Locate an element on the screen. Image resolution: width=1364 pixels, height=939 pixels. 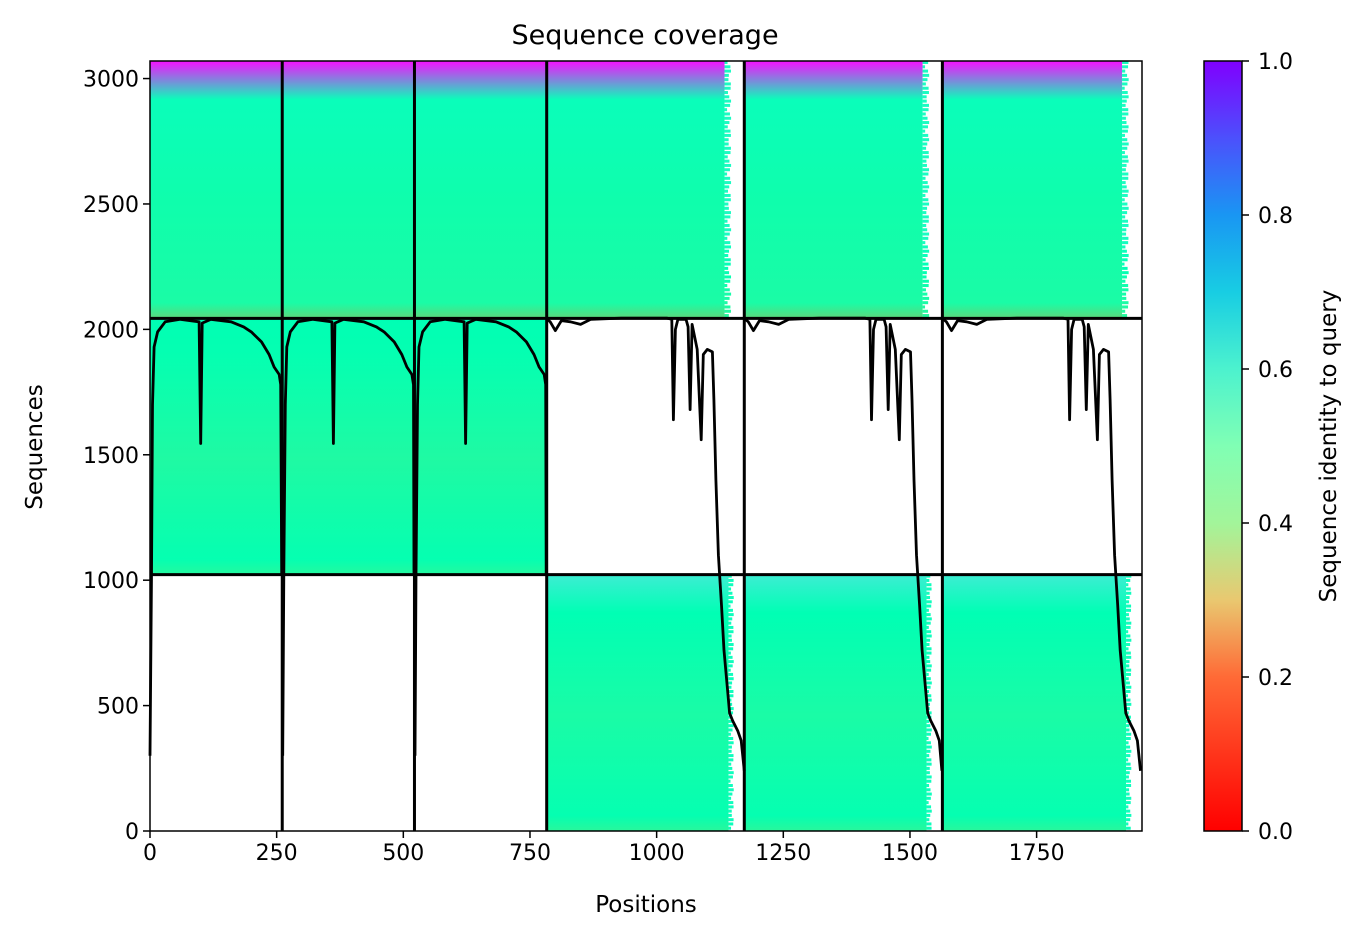
x-tick-label: 1500 is located at coordinates (910, 853).